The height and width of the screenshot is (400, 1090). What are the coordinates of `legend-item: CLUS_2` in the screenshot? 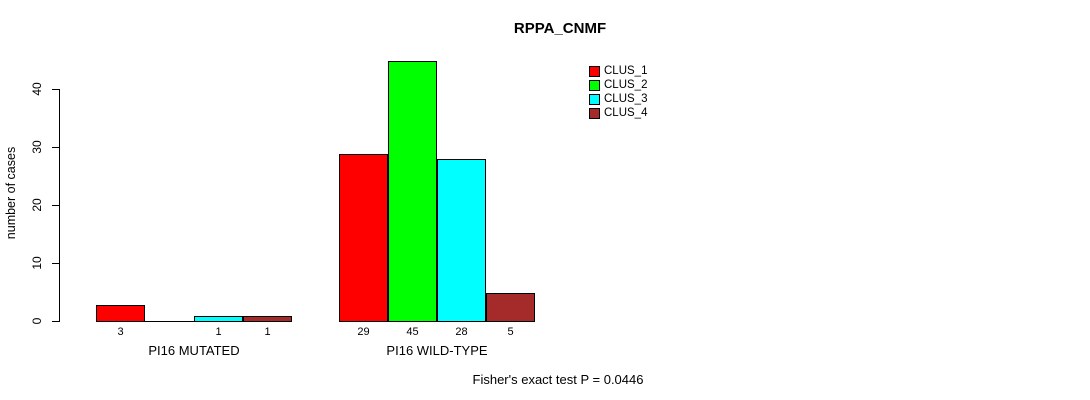 It's located at (618, 85).